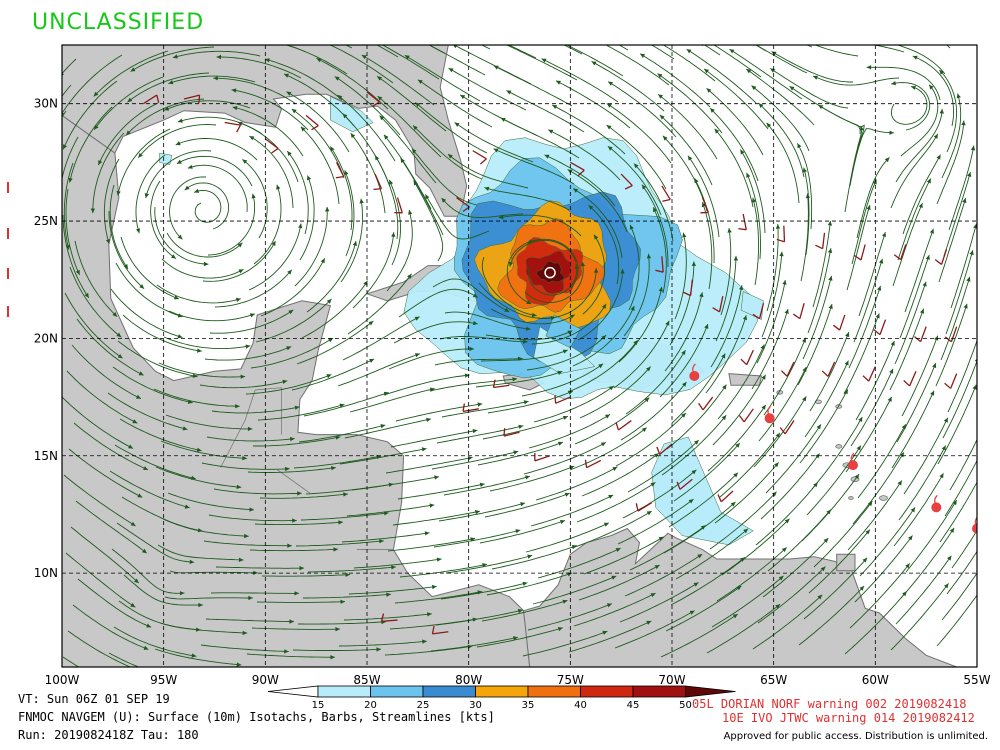  What do you see at coordinates (528, 705) in the screenshot?
I see `legend-tick-label: 35` at bounding box center [528, 705].